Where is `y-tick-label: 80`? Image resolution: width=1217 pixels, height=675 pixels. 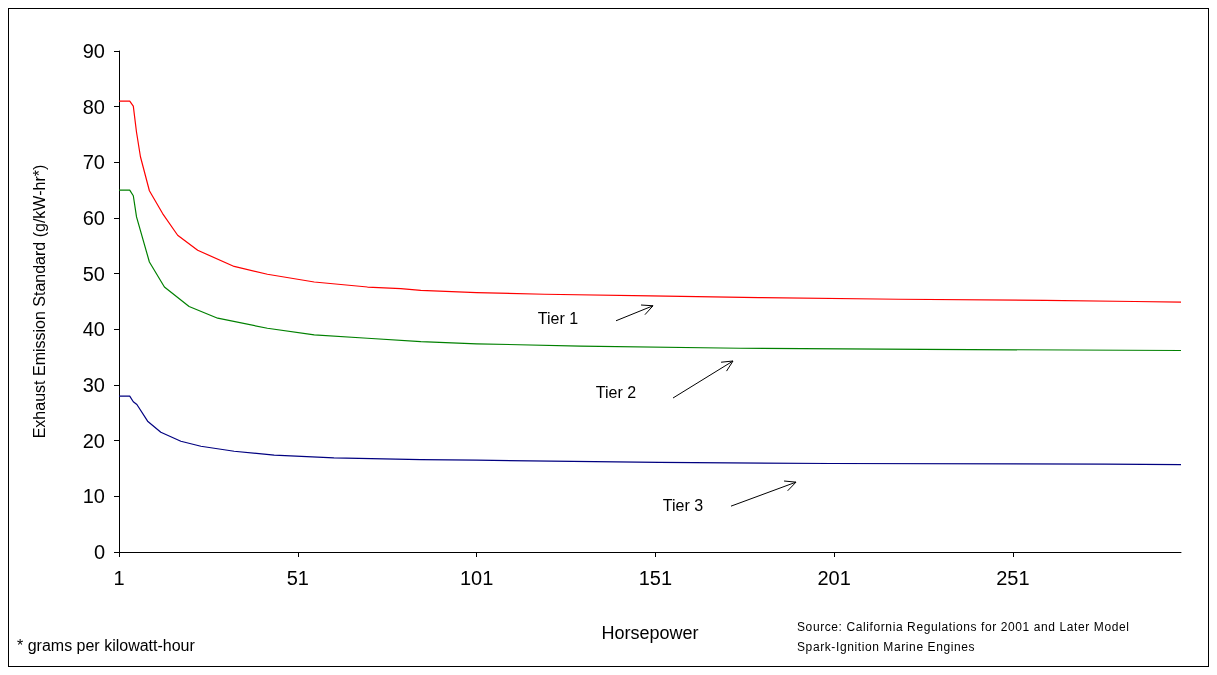
y-tick-label: 80 is located at coordinates (93, 106).